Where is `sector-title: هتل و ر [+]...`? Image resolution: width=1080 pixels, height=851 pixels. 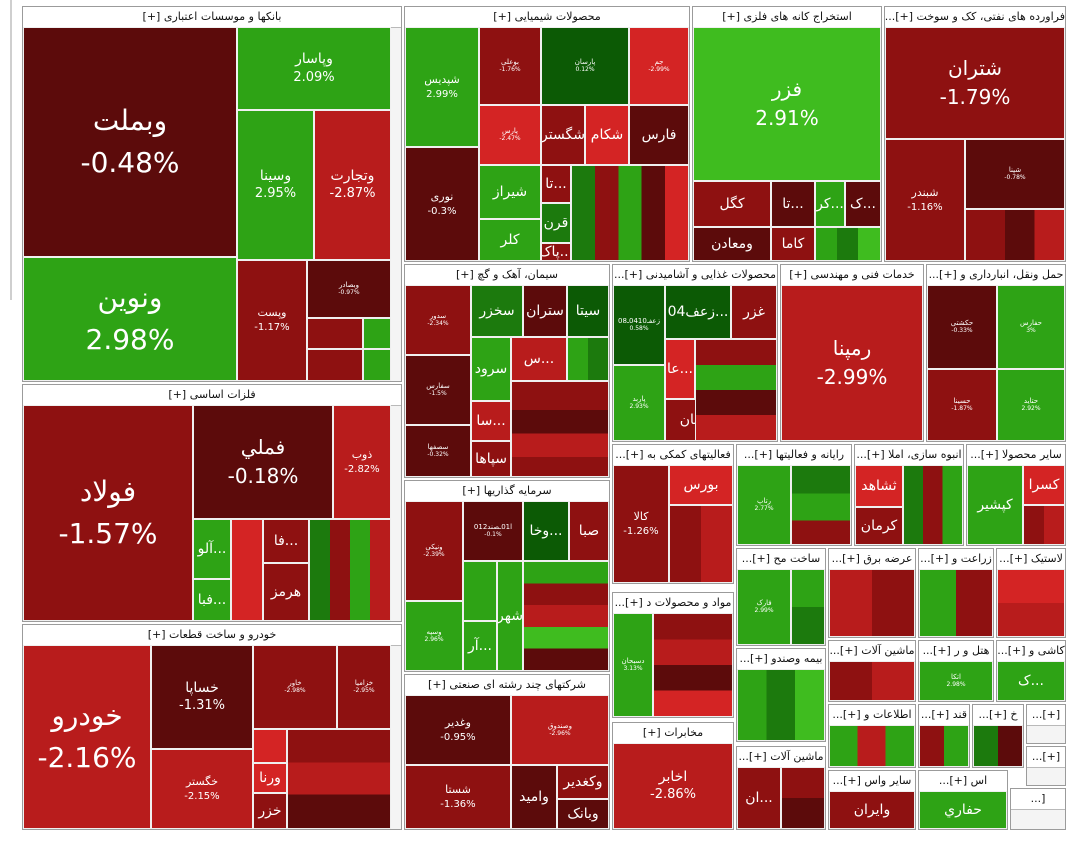 sector-title: هتل و ر [+]... is located at coordinates (956, 651).